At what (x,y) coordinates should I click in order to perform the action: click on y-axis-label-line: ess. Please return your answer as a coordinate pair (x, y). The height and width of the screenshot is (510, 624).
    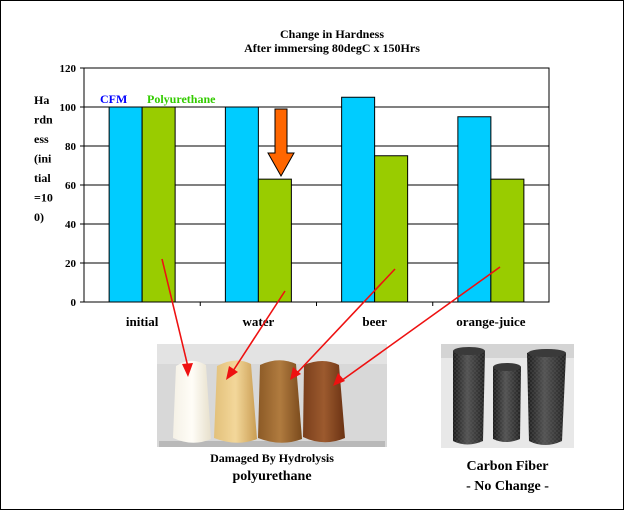
    Looking at the image, I should click on (41, 139).